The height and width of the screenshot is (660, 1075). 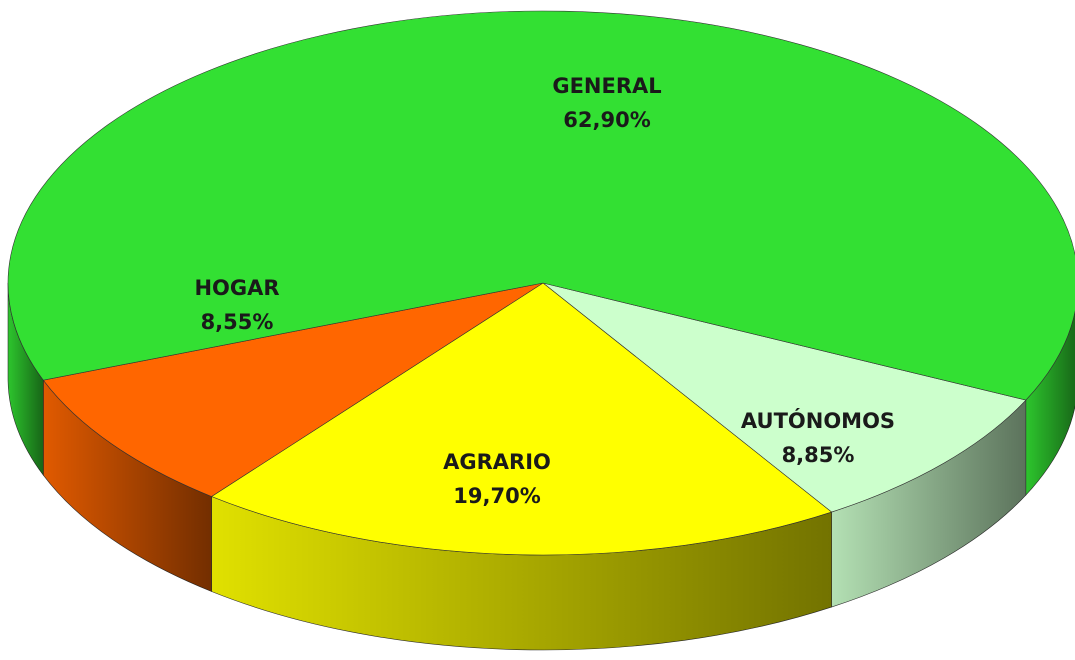 What do you see at coordinates (496, 496) in the screenshot?
I see `slice-value-label: 19,70%` at bounding box center [496, 496].